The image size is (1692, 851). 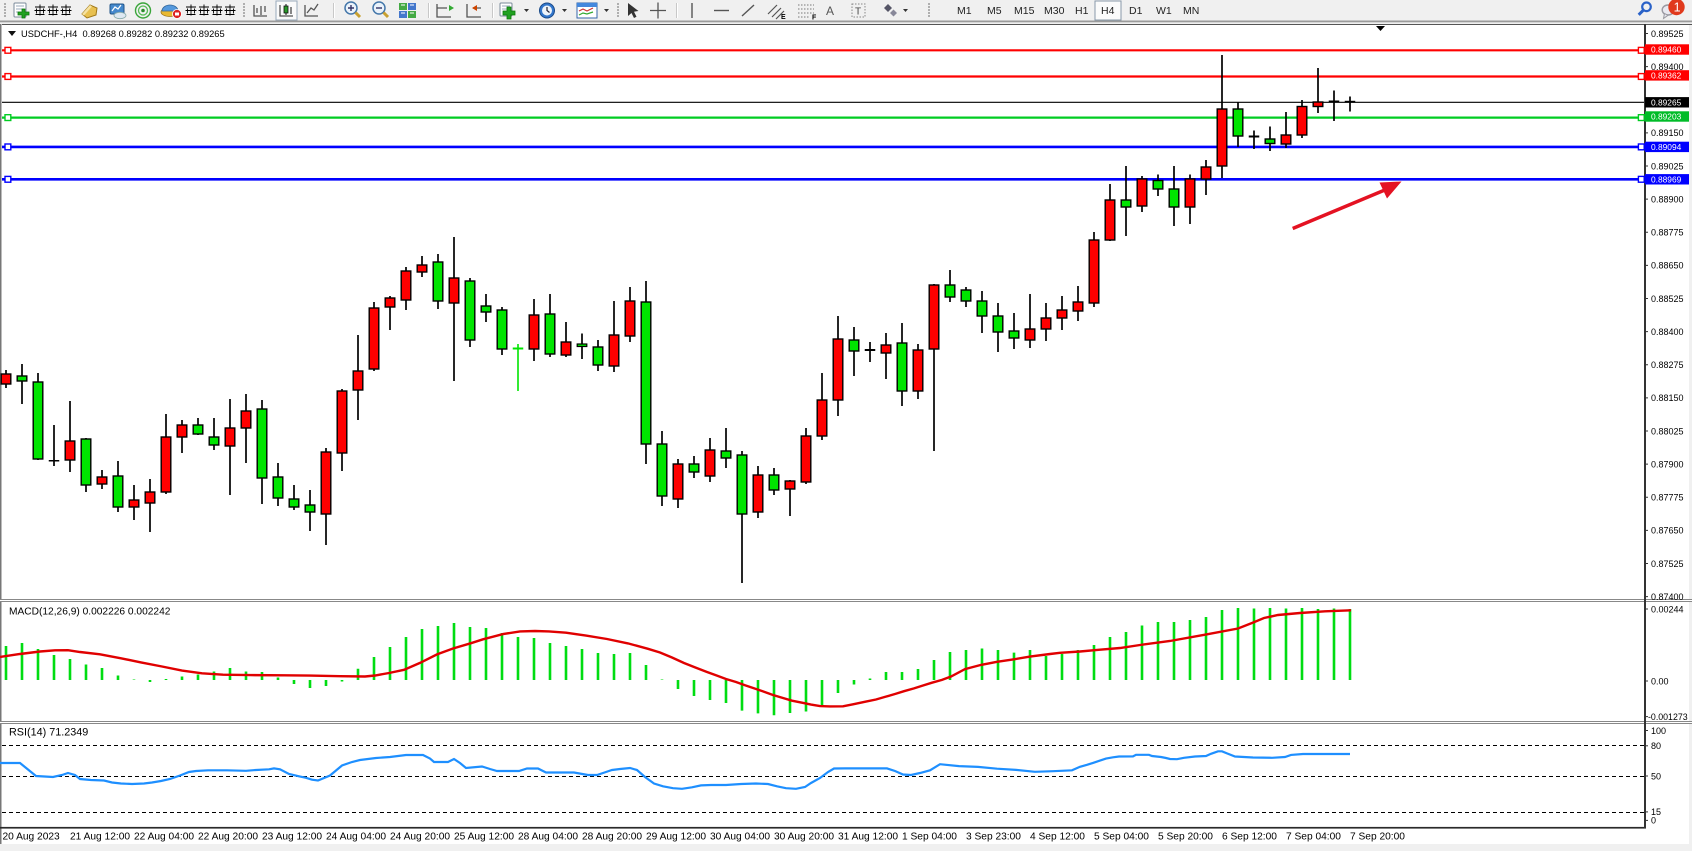 What do you see at coordinates (1666, 76) in the screenshot?
I see `svg-text: 0.89362` at bounding box center [1666, 76].